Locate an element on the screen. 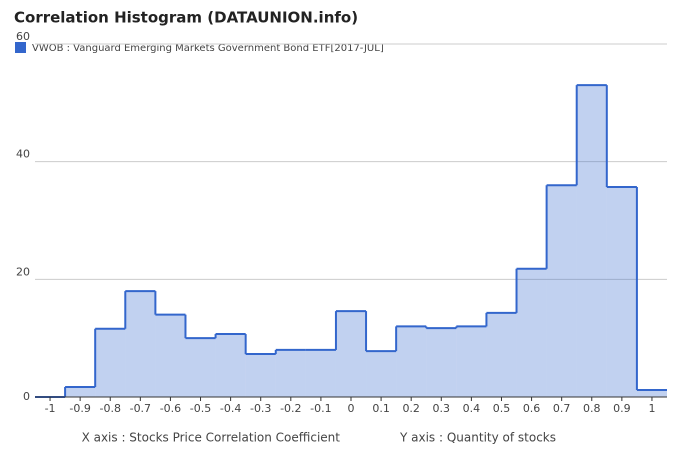 This screenshot has width=680, height=462. x-tick-label: -0.3 is located at coordinates (260, 408).